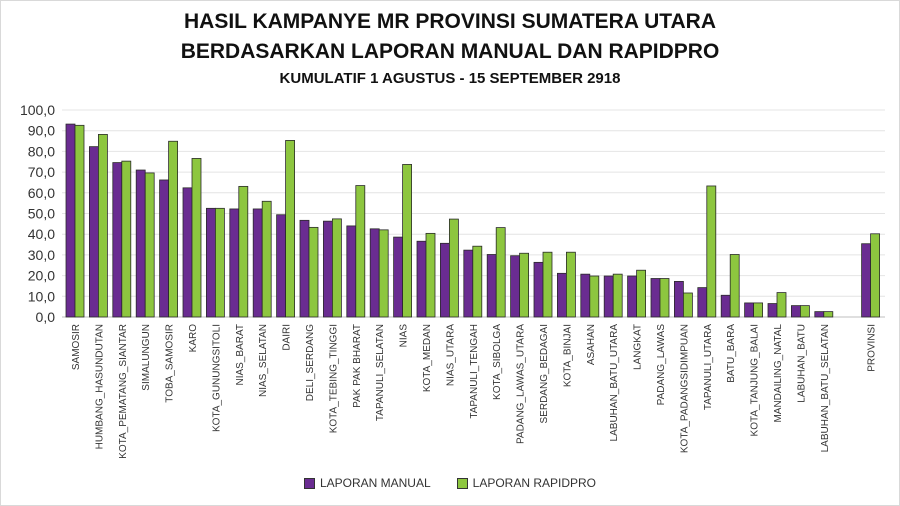  Describe the element at coordinates (123, 391) in the screenshot. I see `x-tick-label: KOTA_PEMATANG_SIANTAR` at that location.